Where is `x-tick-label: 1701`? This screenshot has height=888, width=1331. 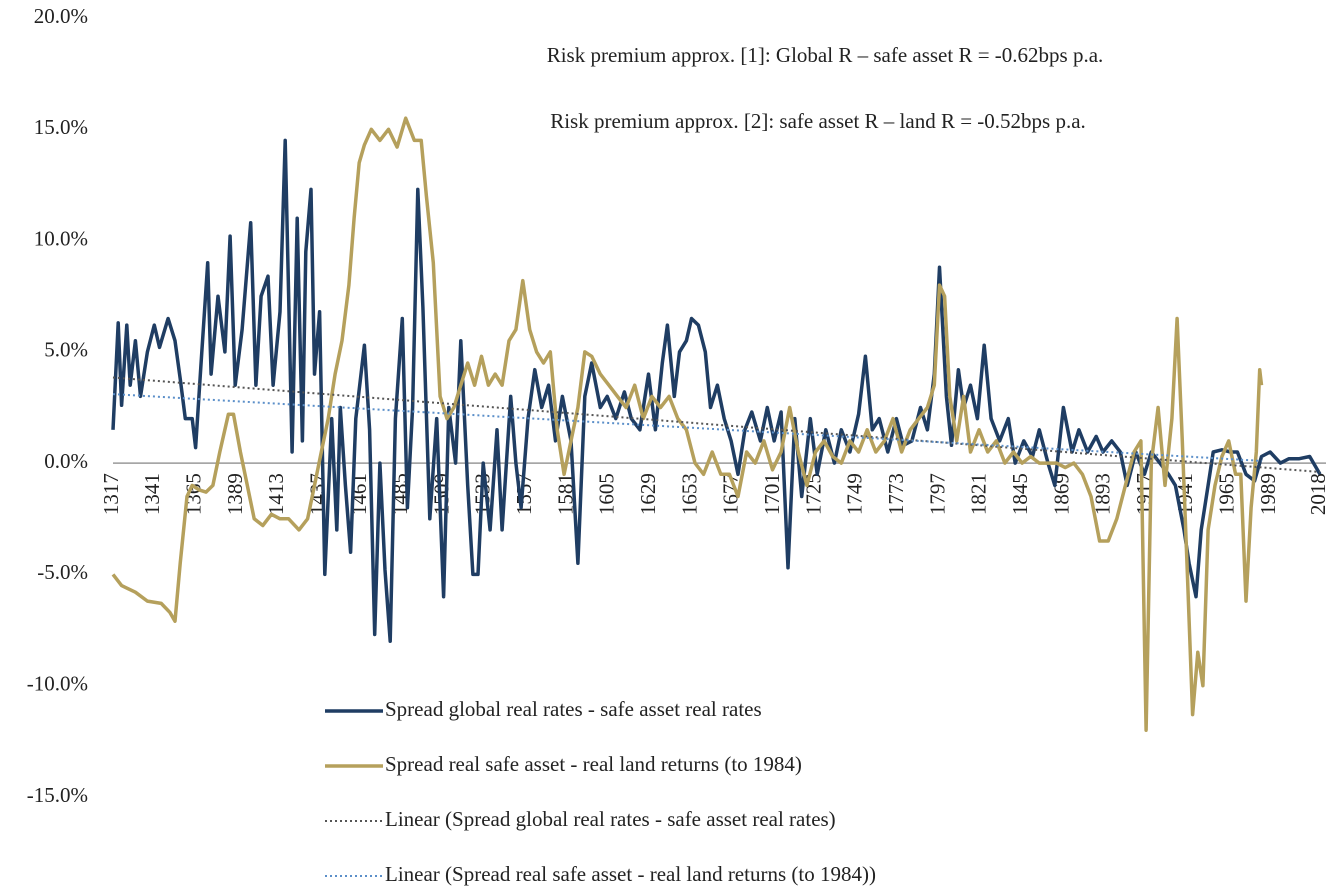 x-tick-label: 1701 is located at coordinates (772, 494).